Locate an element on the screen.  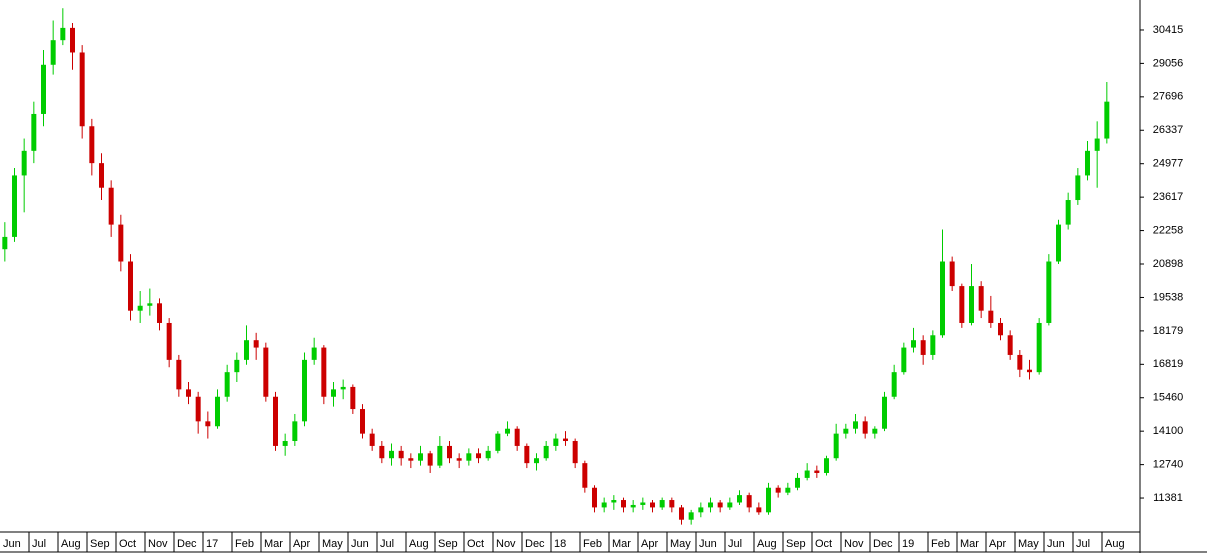
y-tick-label: 16819 is located at coordinates (1168, 364).